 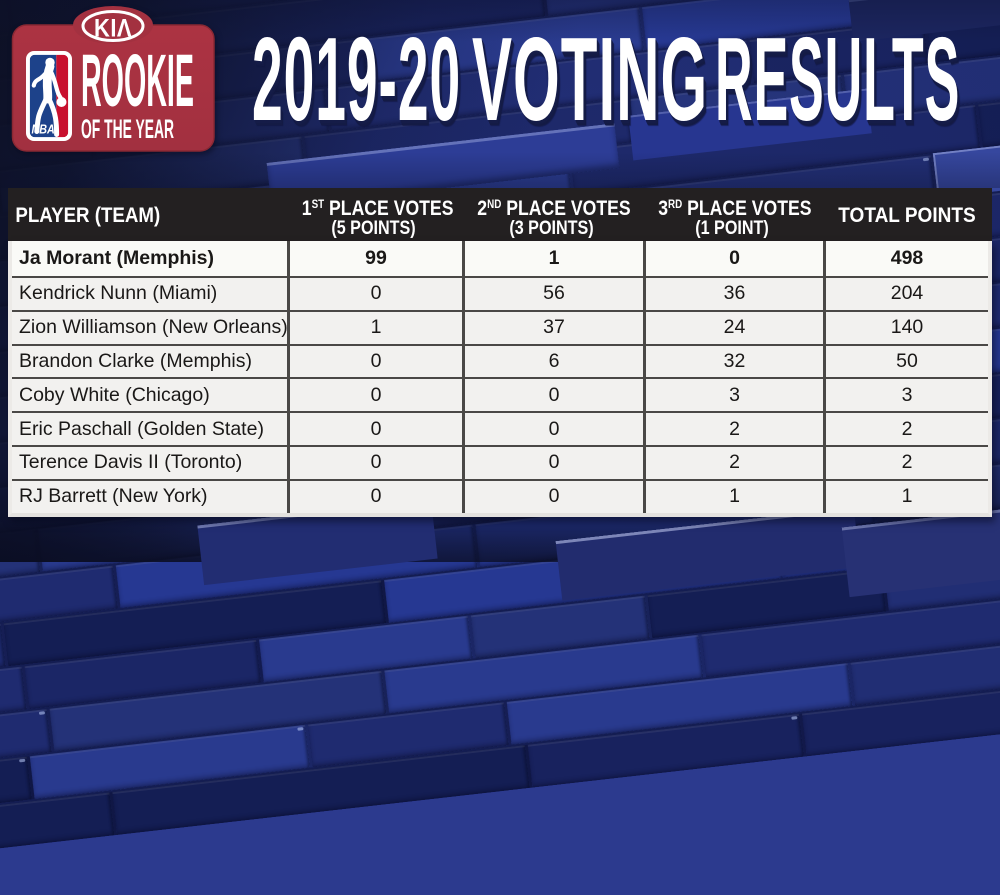 I want to click on svg-text: ROOKIE, so click(x=137, y=80).